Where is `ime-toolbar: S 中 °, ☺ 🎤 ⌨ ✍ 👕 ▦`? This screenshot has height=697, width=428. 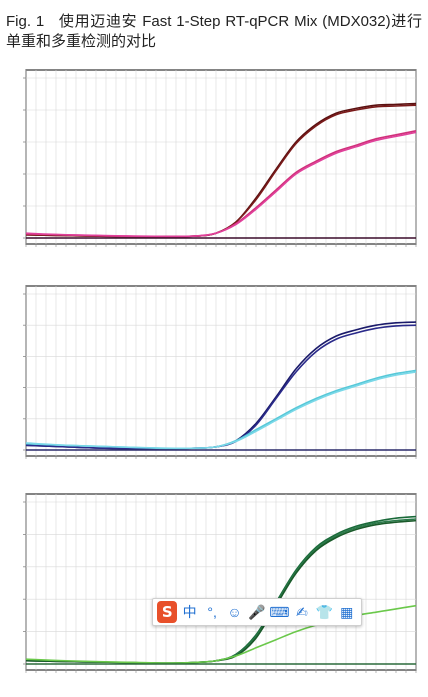
ime-toolbar: S 中 °, ☺ 🎤 ⌨ ✍ 👕 ▦ is located at coordinates (257, 612).